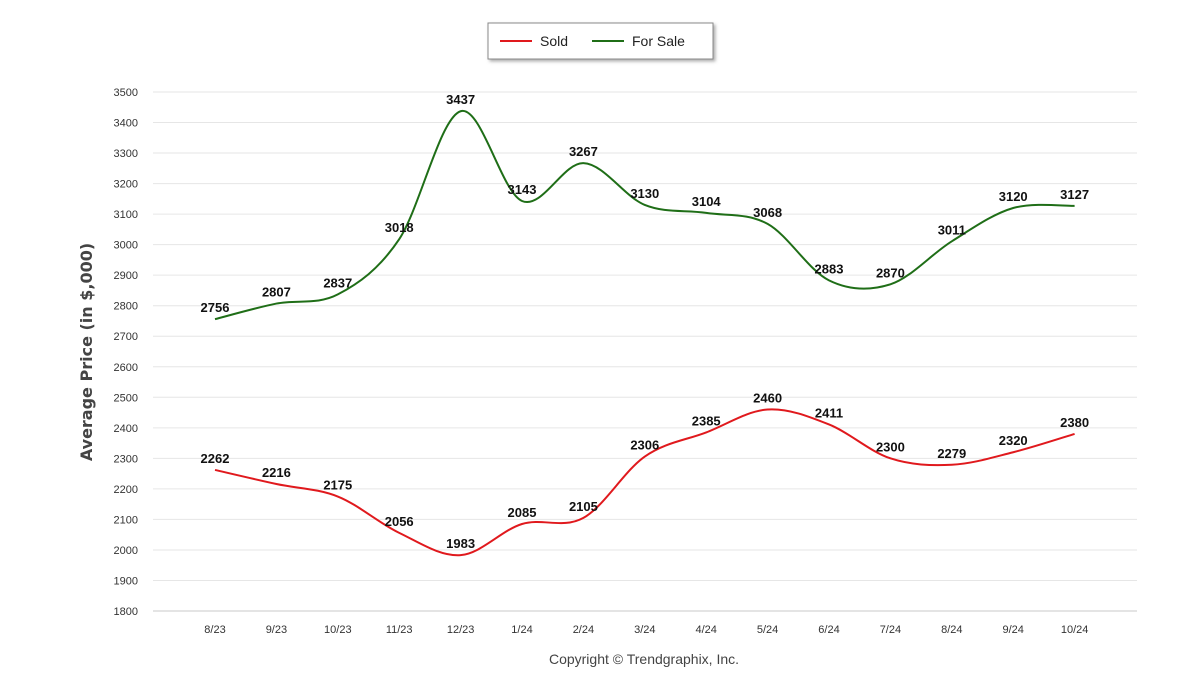 This screenshot has width=1196, height=678. Describe the element at coordinates (890, 446) in the screenshot. I see `data-label-sold: 2300` at that location.